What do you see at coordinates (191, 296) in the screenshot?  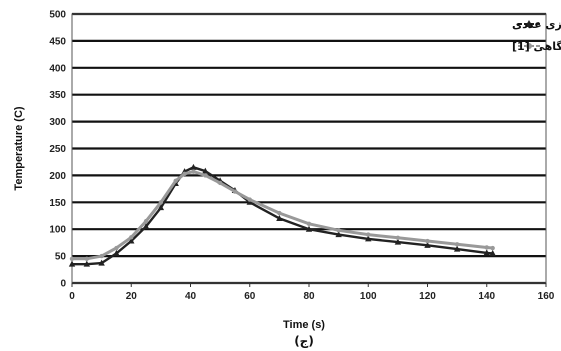 I see `x-tick-label: 40` at bounding box center [191, 296].